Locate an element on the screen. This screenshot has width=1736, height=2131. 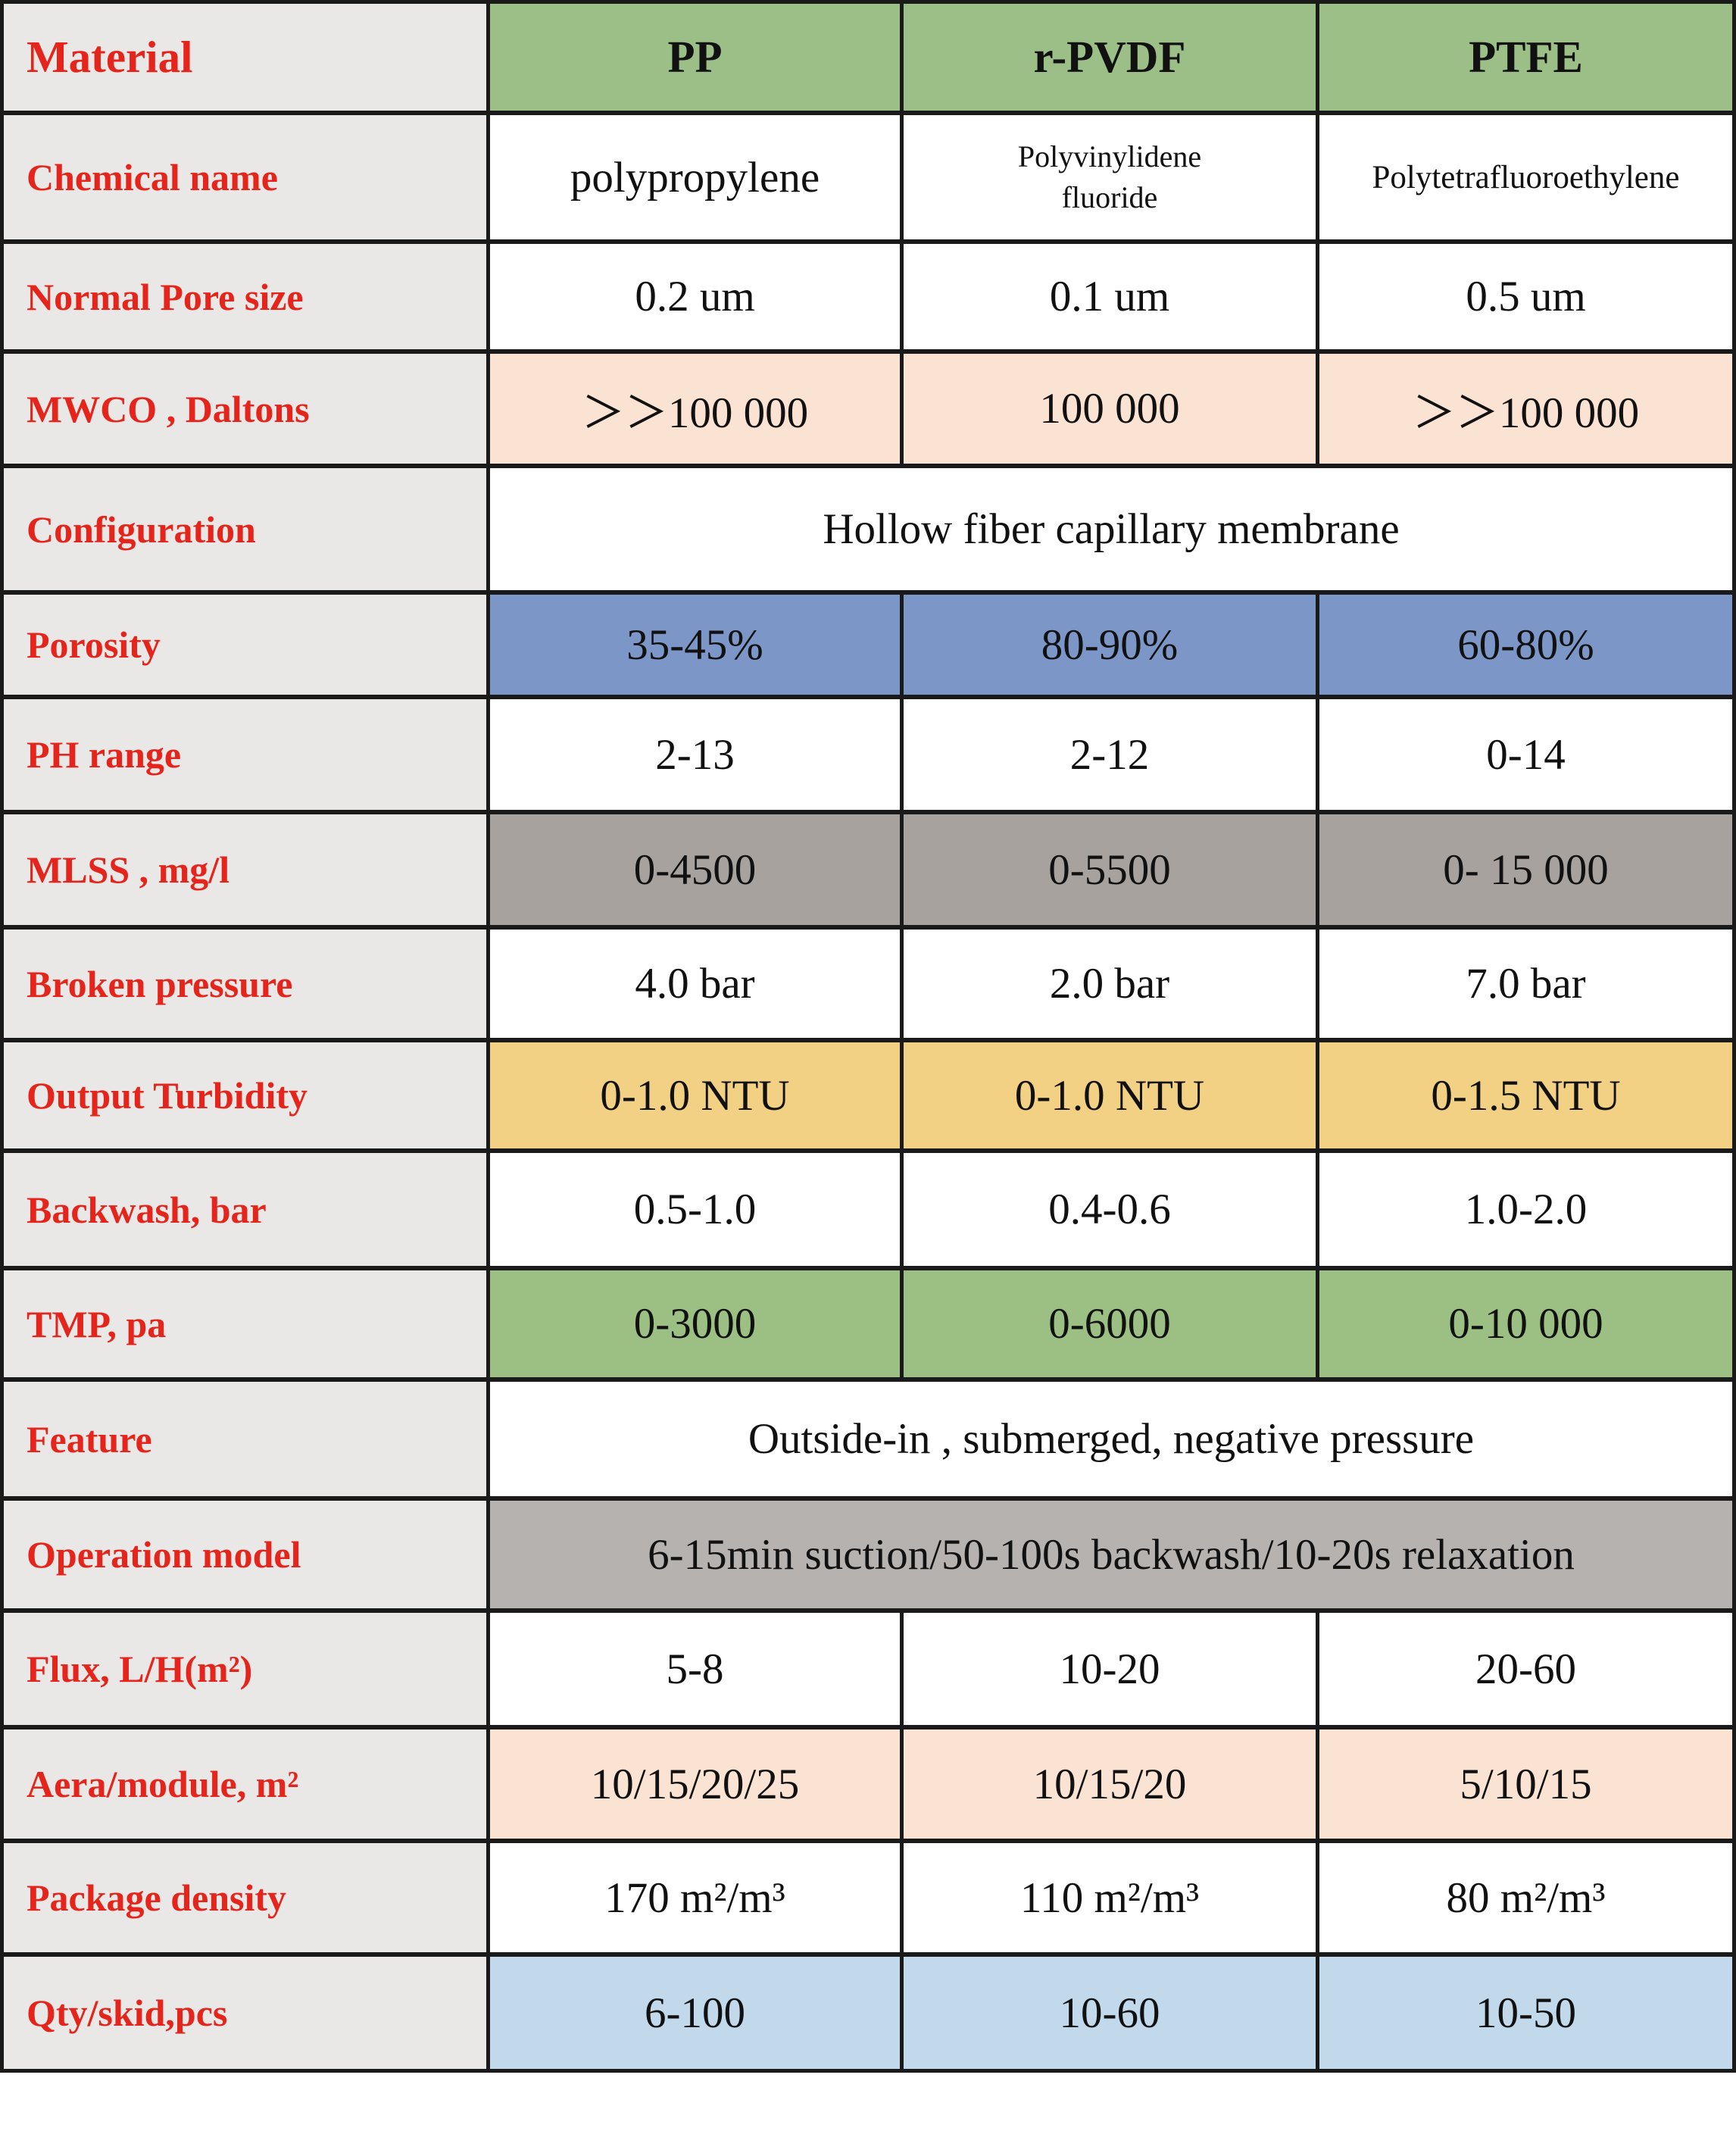
row-label-feature: Feature is located at coordinates (247, 1441).